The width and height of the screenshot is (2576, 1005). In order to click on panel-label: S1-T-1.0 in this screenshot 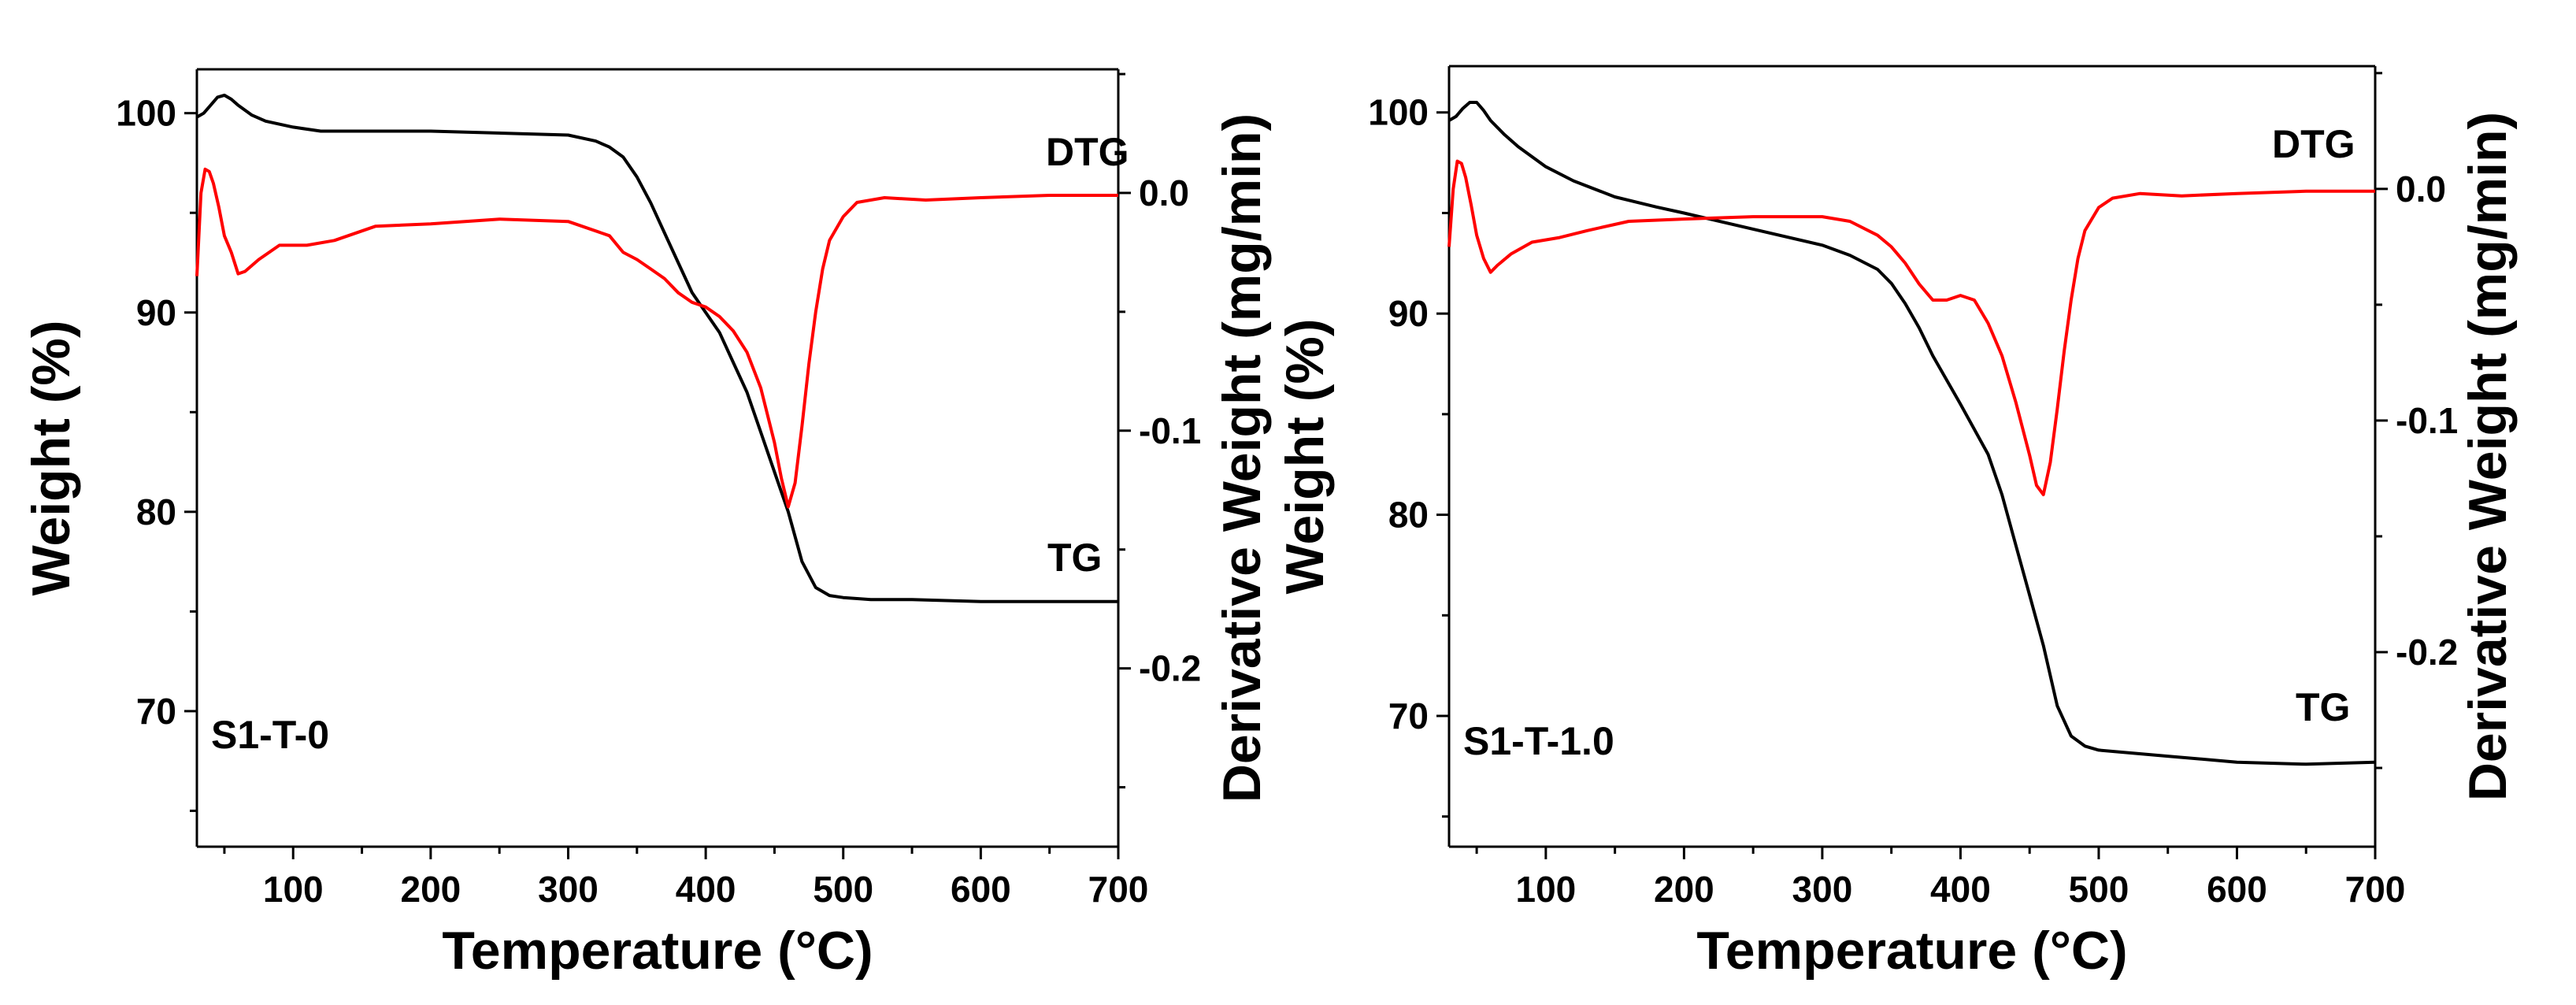, I will do `click(1538, 741)`.